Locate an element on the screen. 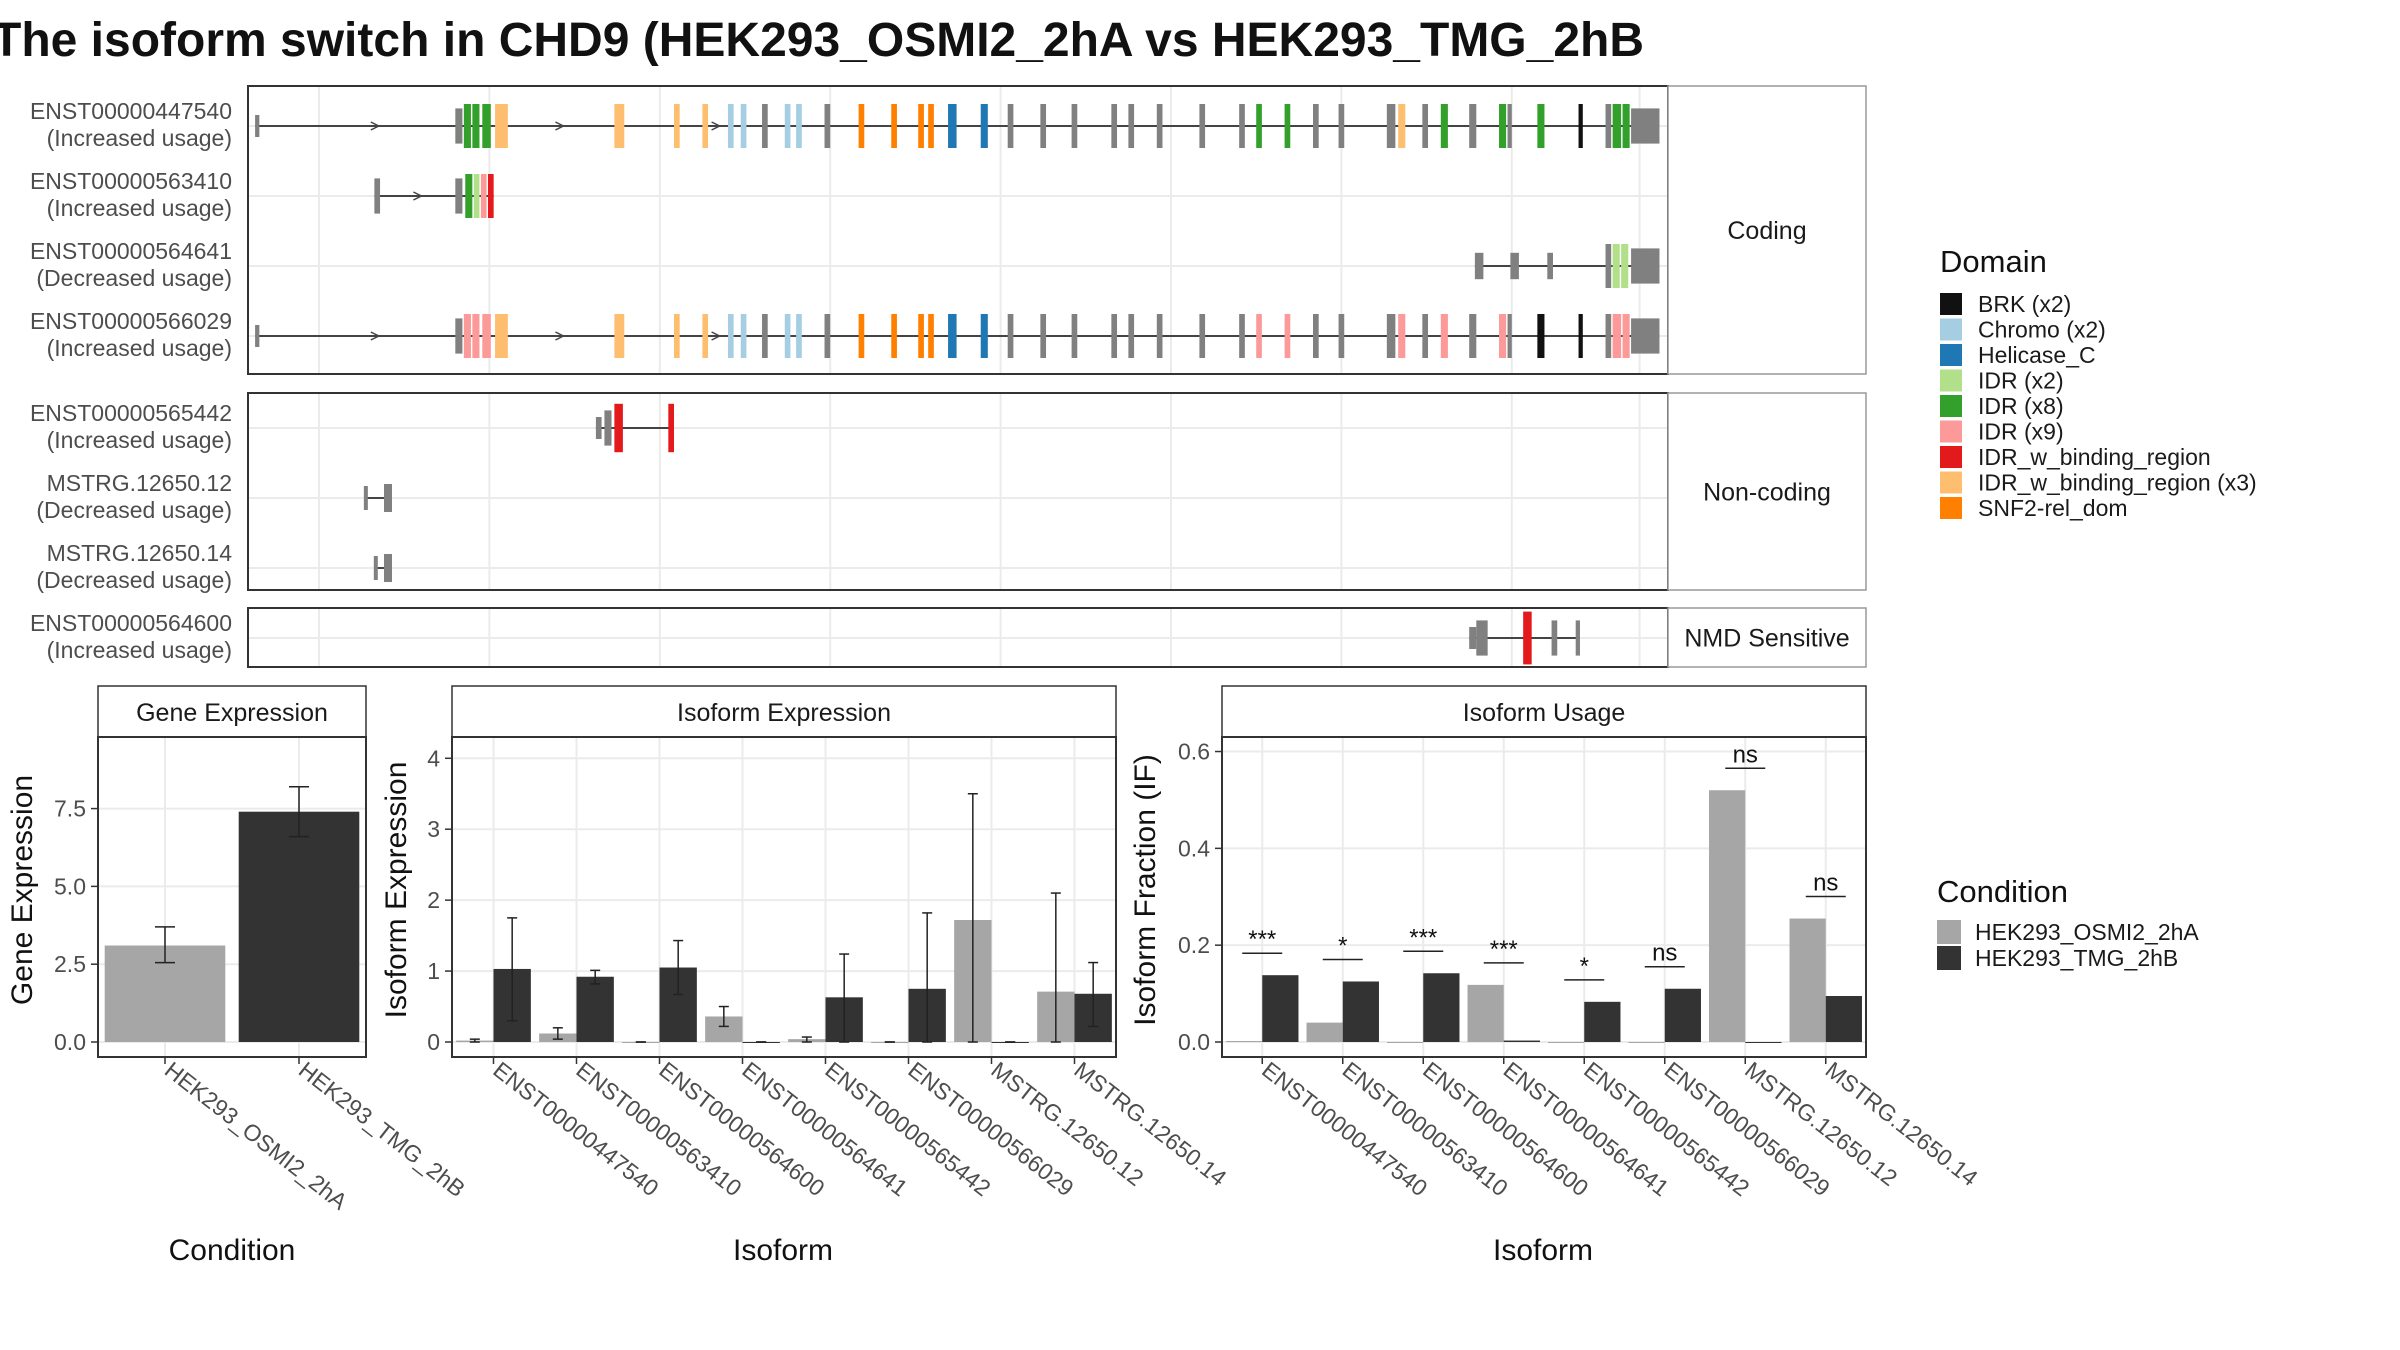 The width and height of the screenshot is (2400, 1350). y-tick-label: 5.0 is located at coordinates (70, 886).